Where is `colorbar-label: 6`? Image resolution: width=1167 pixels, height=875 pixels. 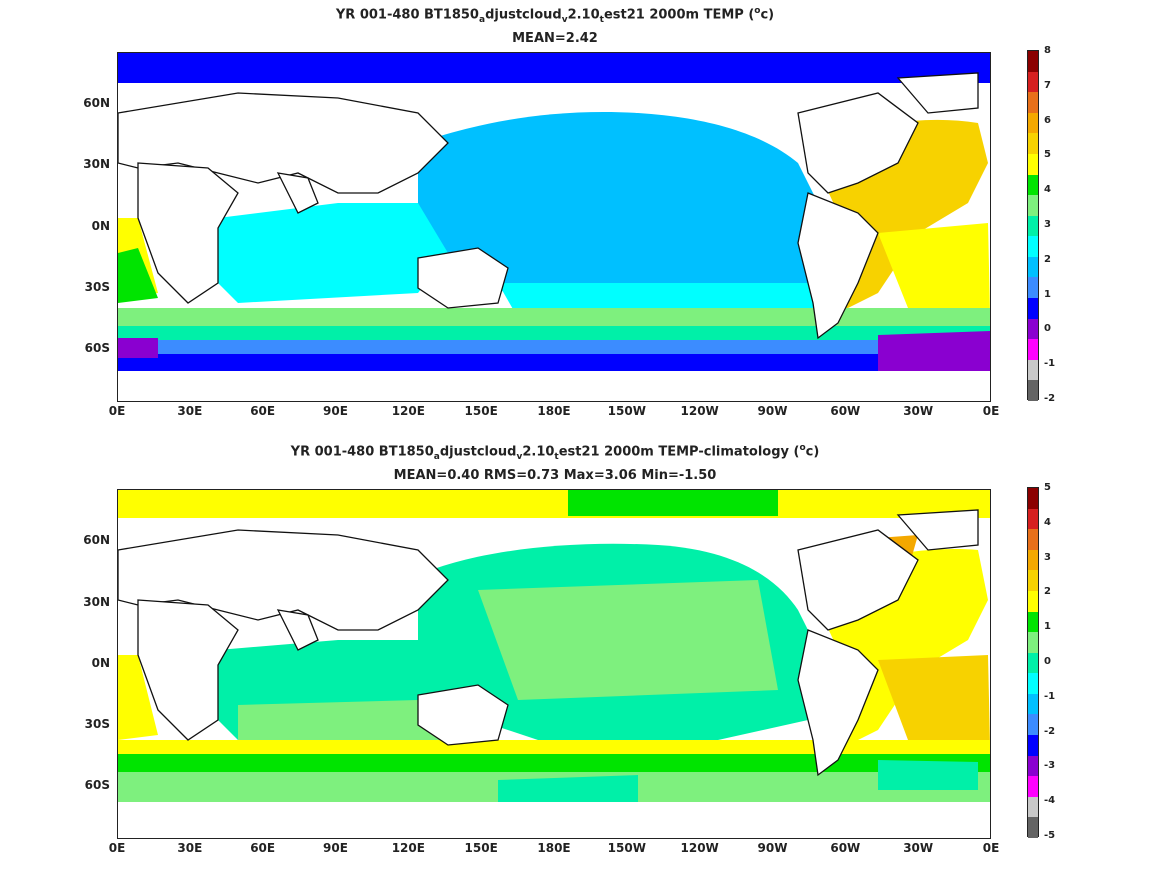
colorbar-label: 6 is located at coordinates (1047, 120).